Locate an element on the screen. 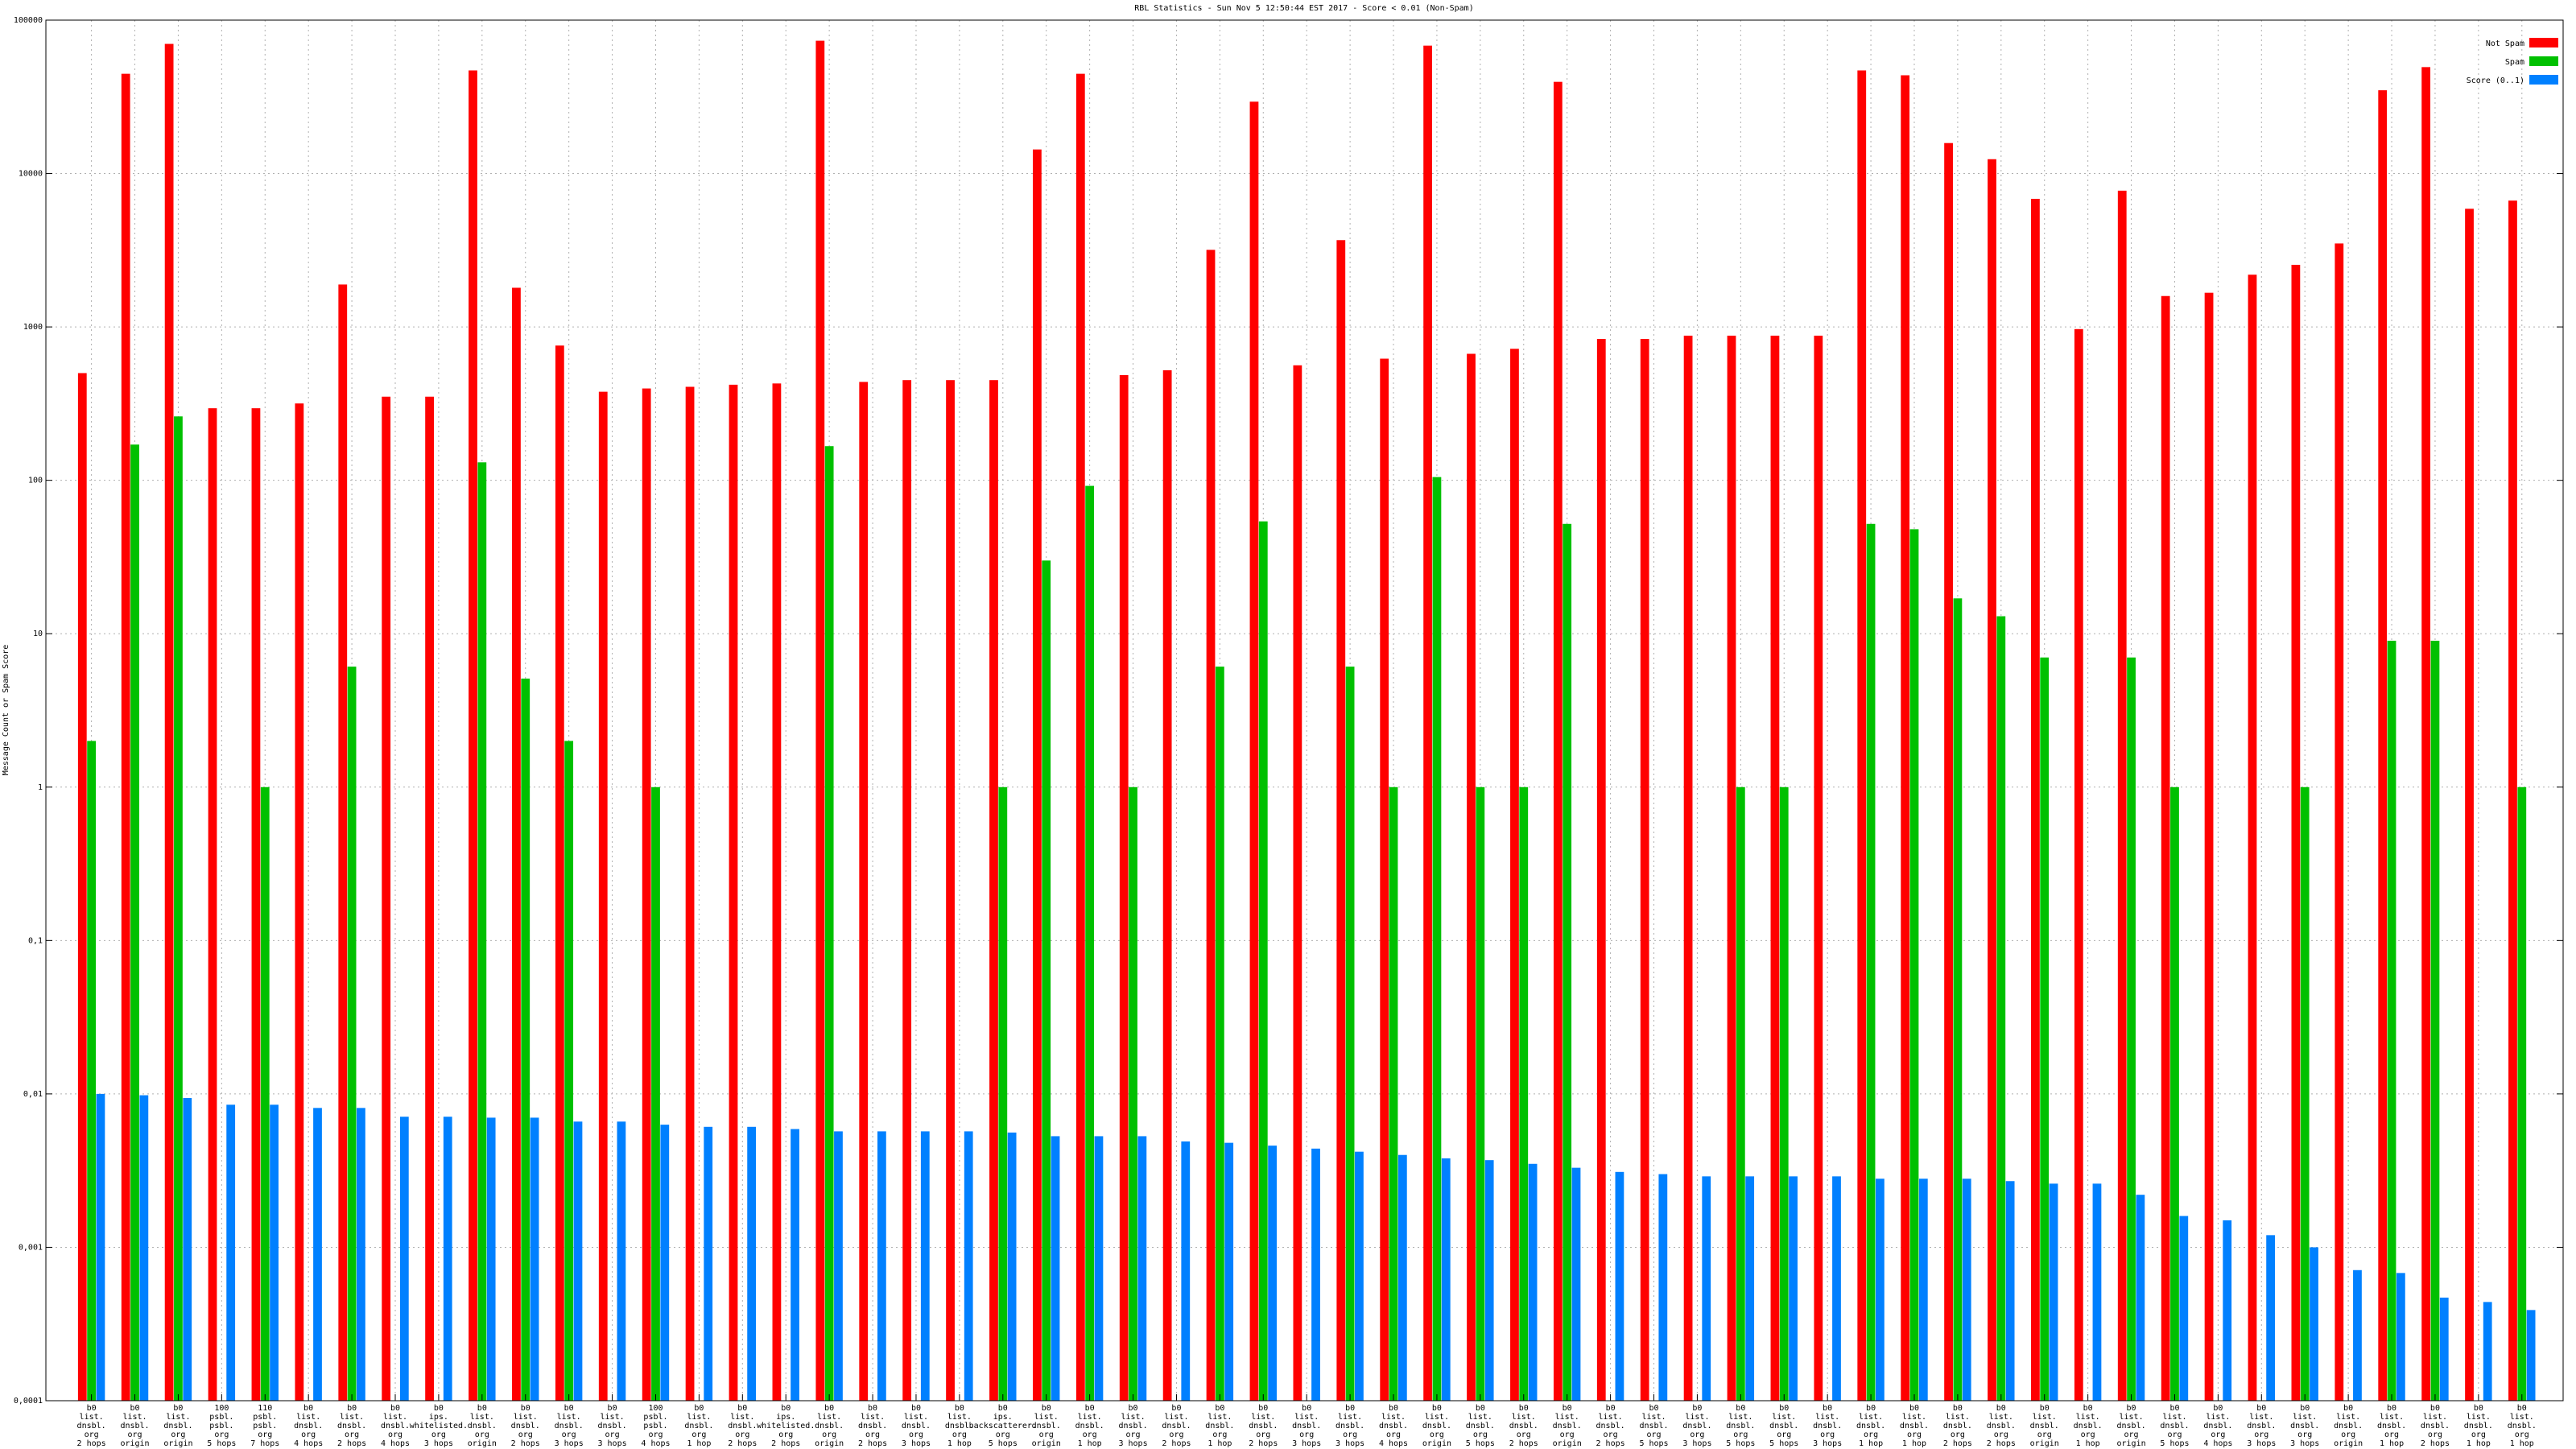 The height and width of the screenshot is (1449, 2576). x-tick-label-line: 5 hops is located at coordinates (1480, 1443).